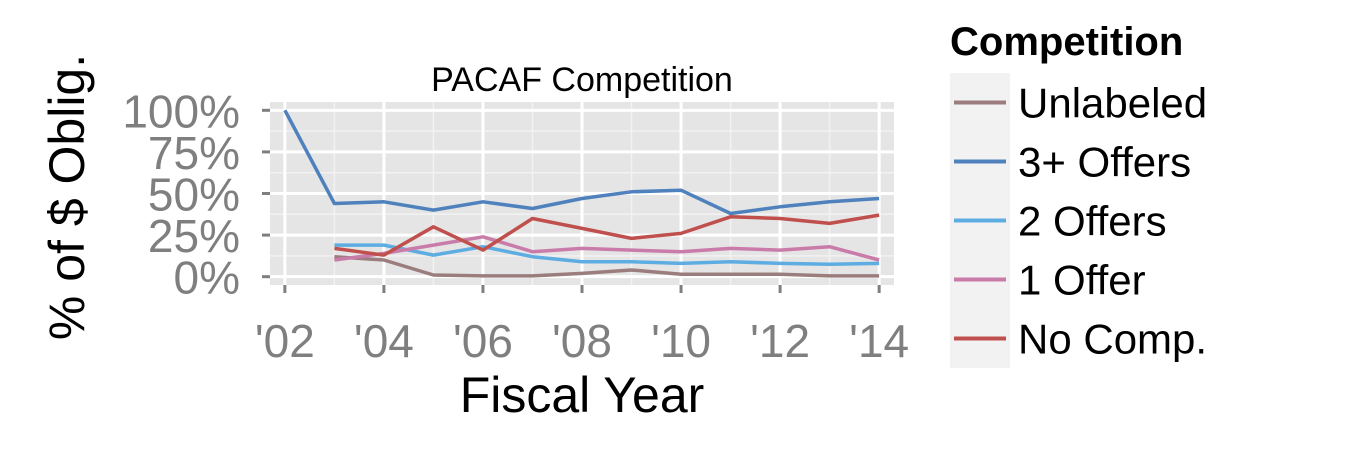 This screenshot has width=1350, height=450. I want to click on chart-title: PACAF Competition, so click(582, 80).